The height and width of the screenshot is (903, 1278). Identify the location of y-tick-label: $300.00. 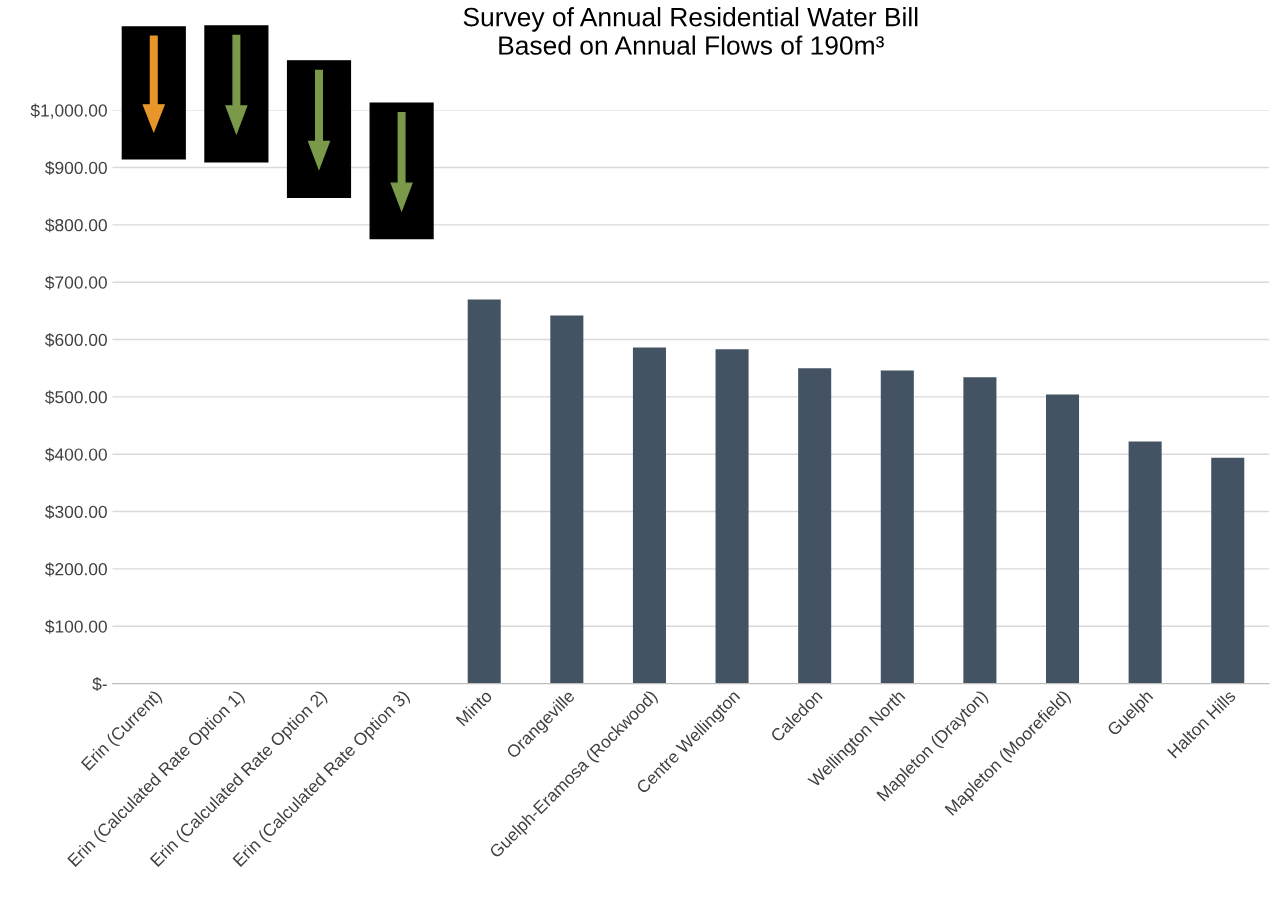
(76, 512).